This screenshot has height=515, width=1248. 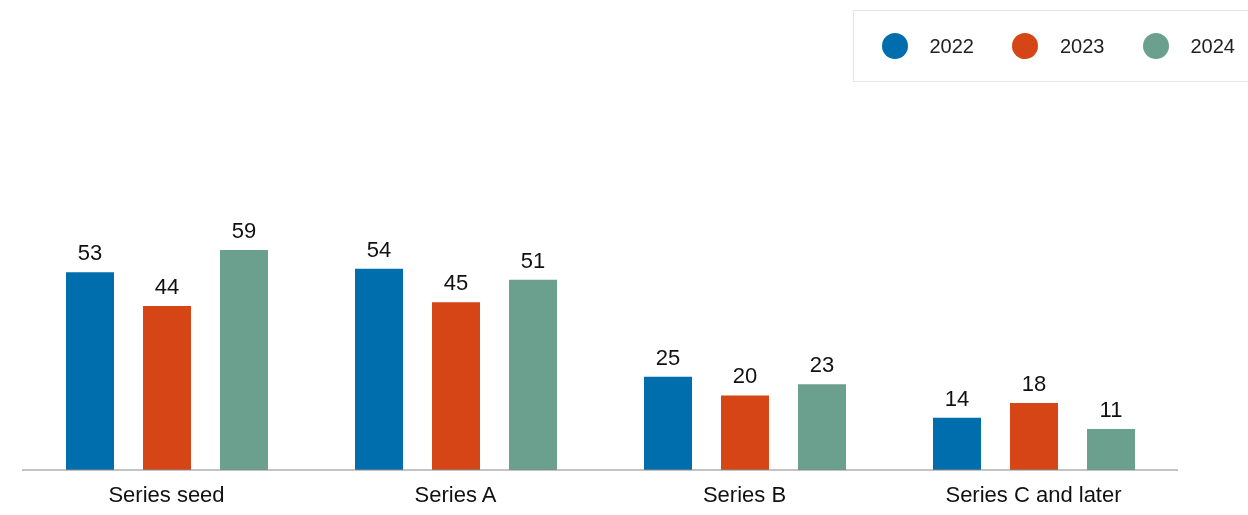 I want to click on data-label: 11, so click(x=1111, y=409).